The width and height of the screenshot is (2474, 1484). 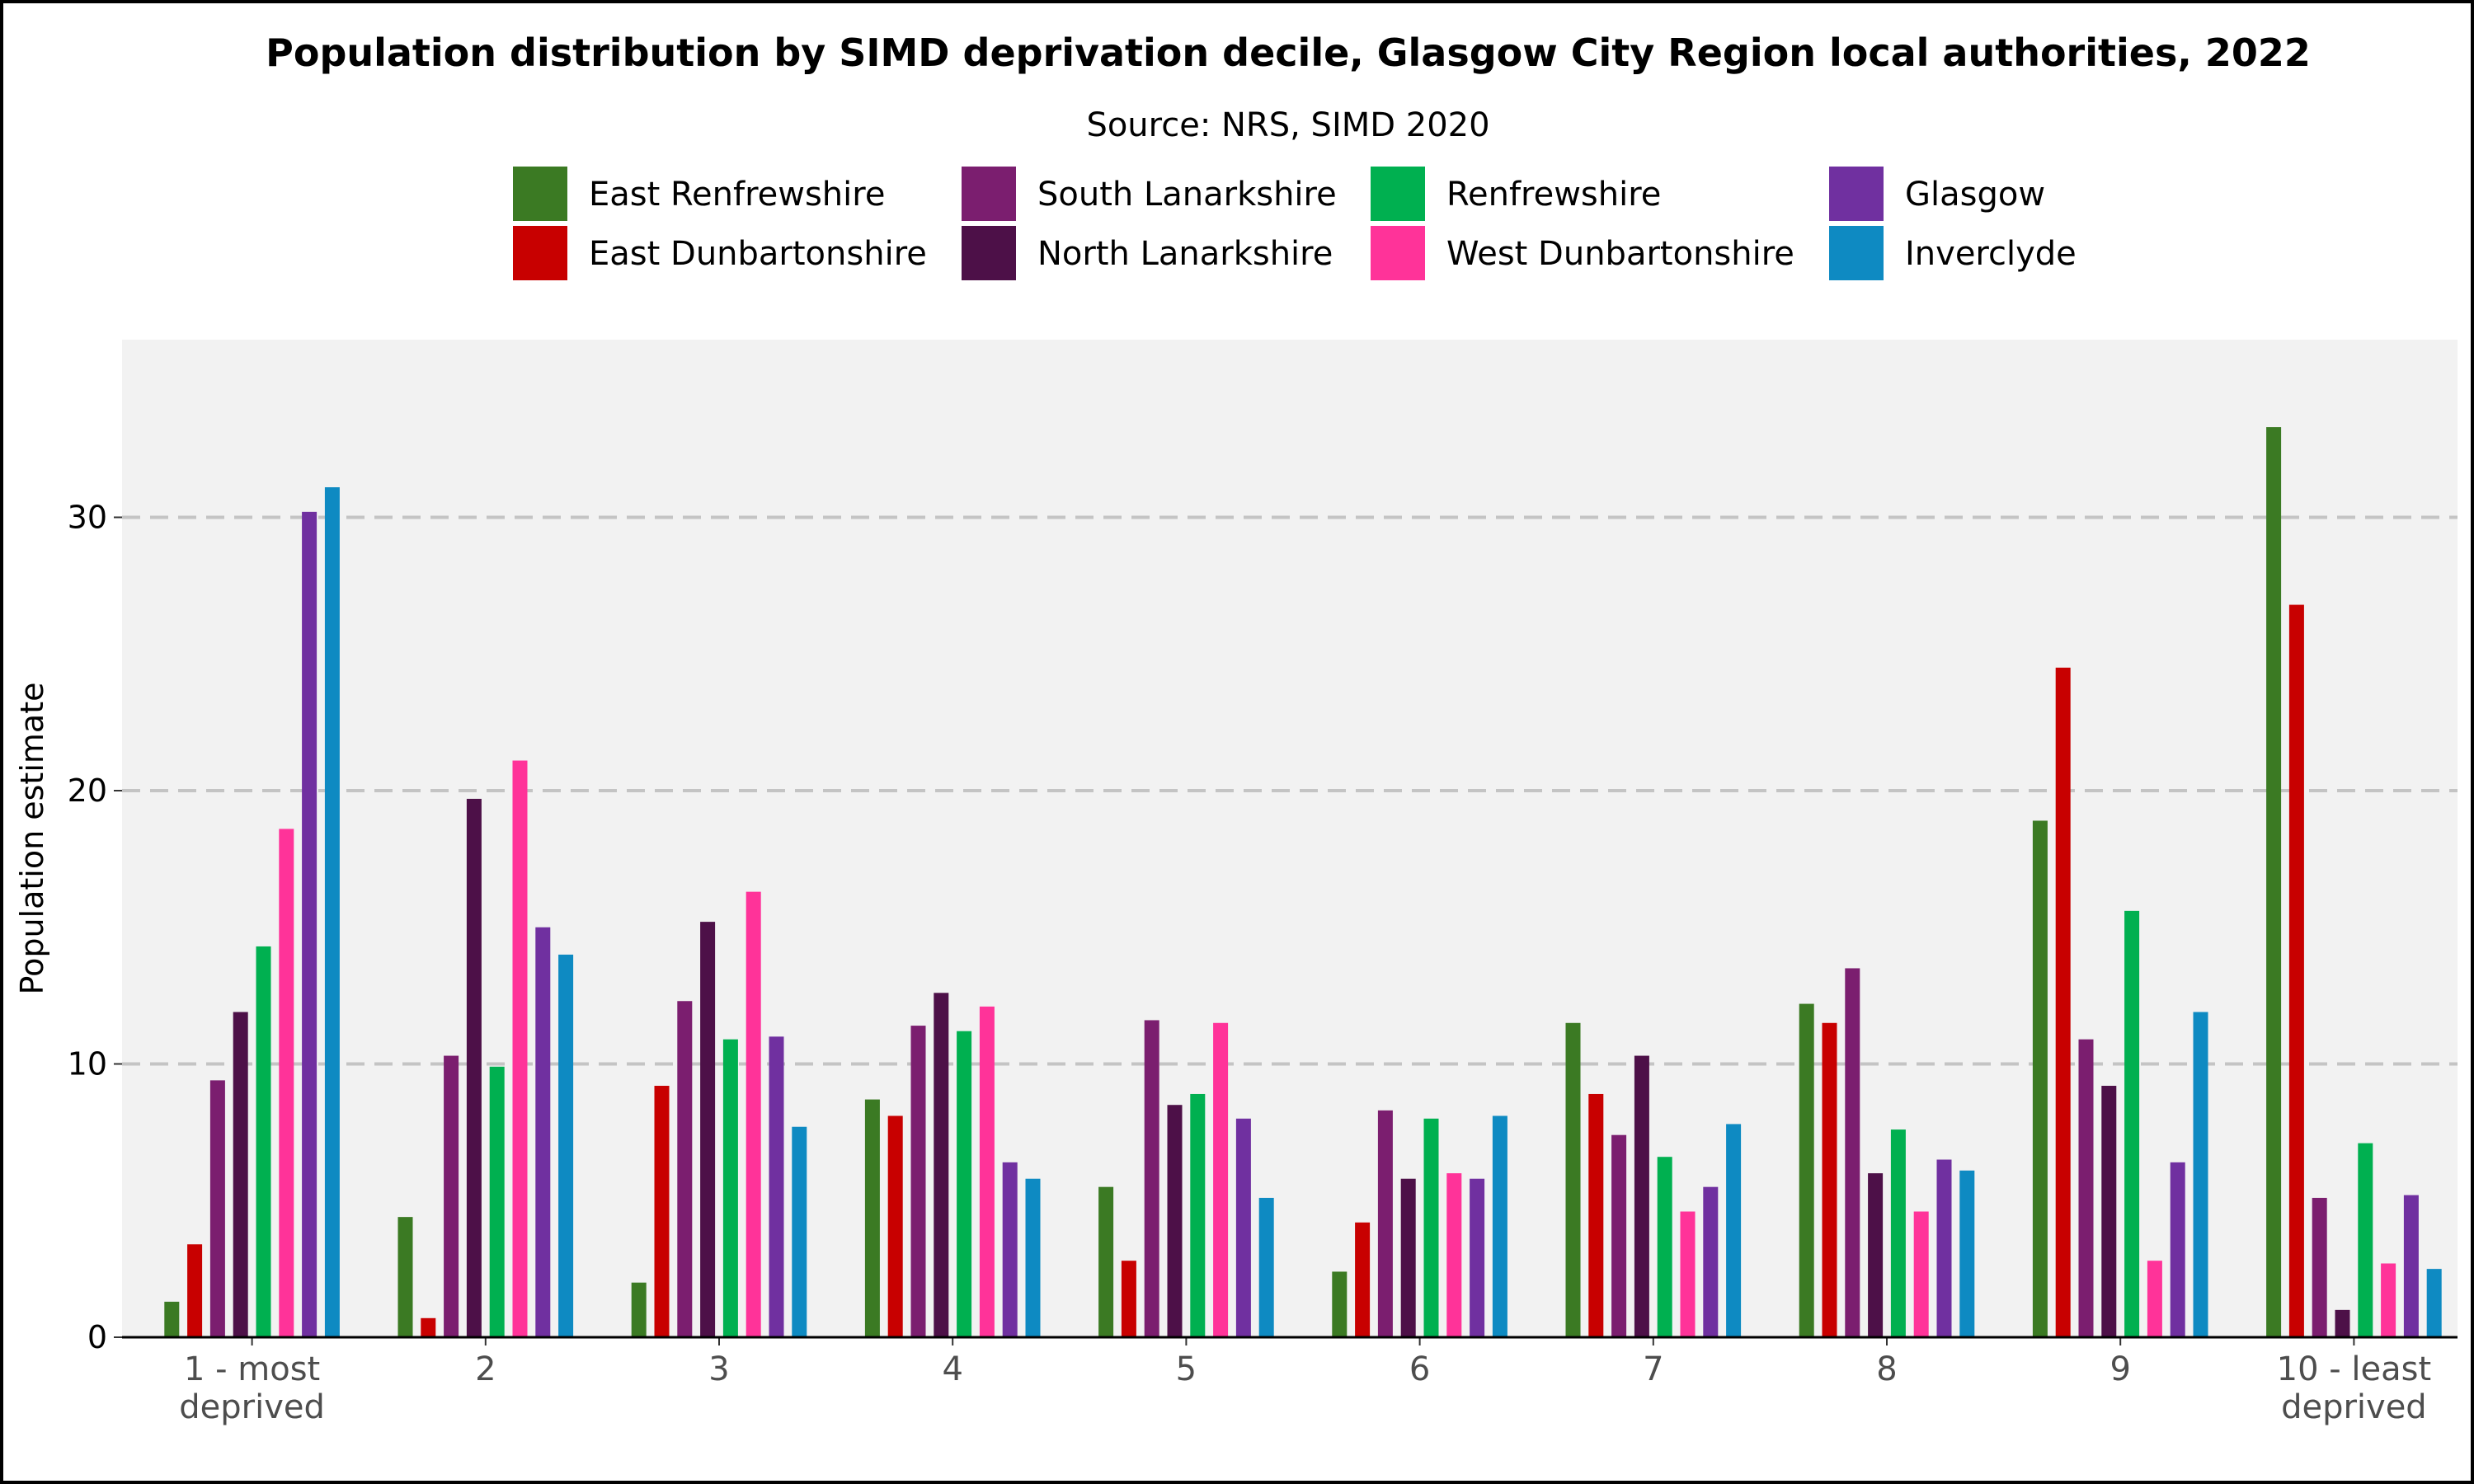 What do you see at coordinates (87, 791) in the screenshot?
I see `y-tick-label: 20` at bounding box center [87, 791].